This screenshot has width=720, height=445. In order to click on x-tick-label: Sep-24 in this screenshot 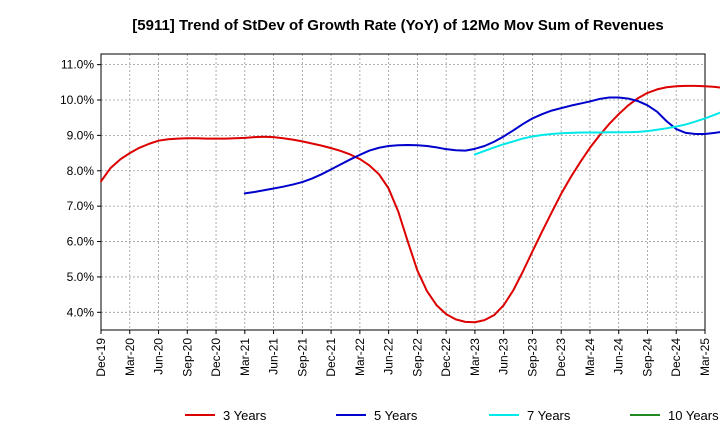, I will do `click(647, 357)`.